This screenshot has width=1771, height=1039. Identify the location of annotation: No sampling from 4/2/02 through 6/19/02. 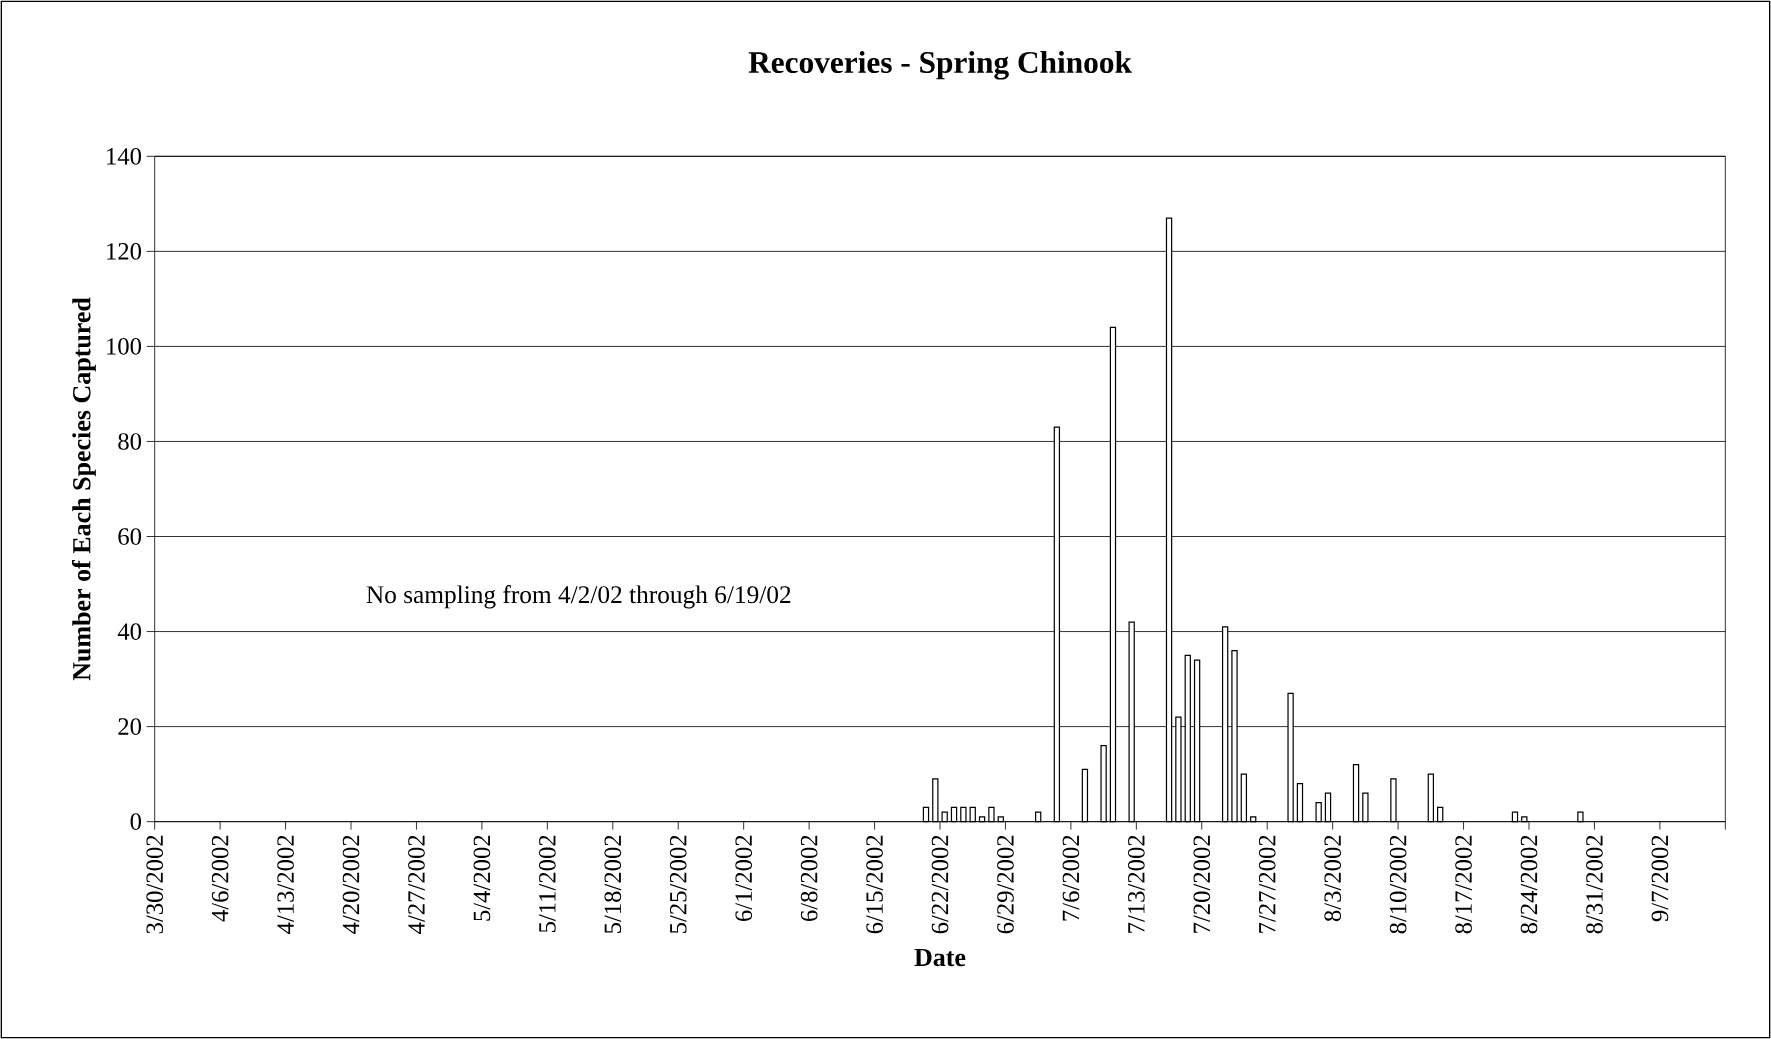
(578, 597).